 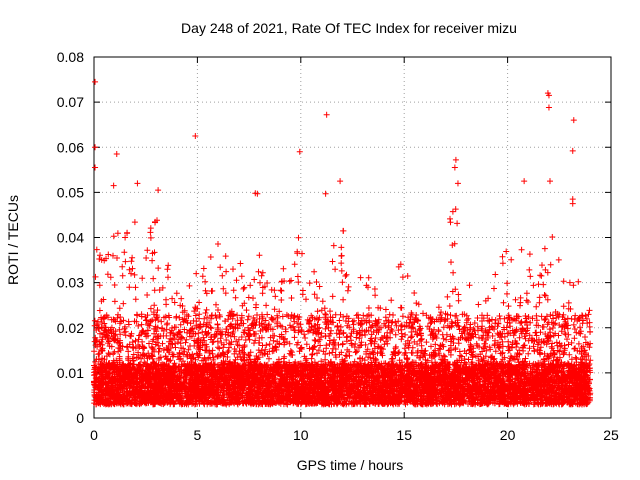 What do you see at coordinates (70, 373) in the screenshot?
I see `y-tick-label: 0.01` at bounding box center [70, 373].